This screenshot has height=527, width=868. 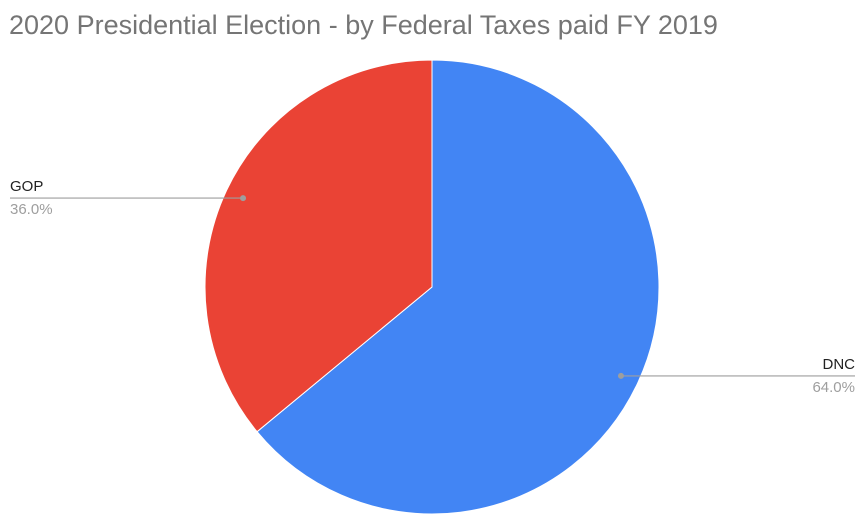 What do you see at coordinates (833, 387) in the screenshot?
I see `slice-value-label: 64.0%` at bounding box center [833, 387].